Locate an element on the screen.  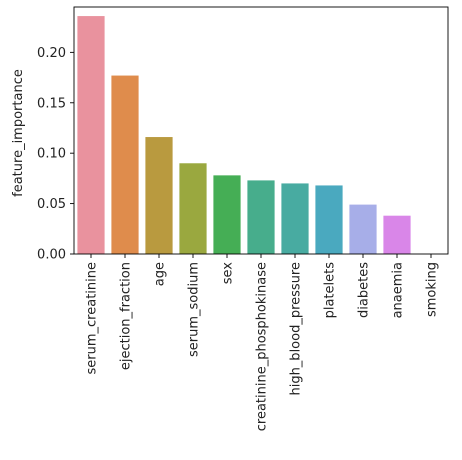
bar-serum-sodium is located at coordinates (193, 208).